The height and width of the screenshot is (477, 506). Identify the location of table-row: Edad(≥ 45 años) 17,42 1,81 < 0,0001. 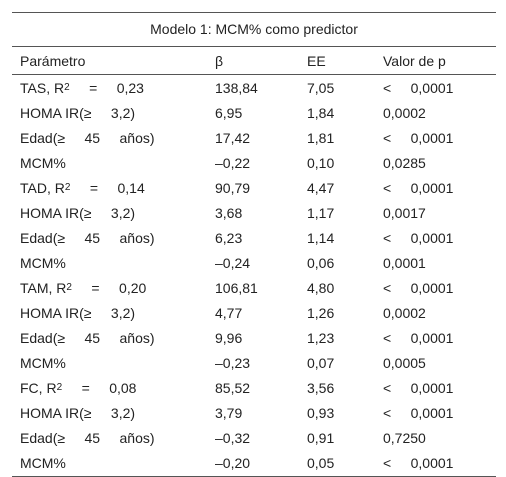
(254, 137).